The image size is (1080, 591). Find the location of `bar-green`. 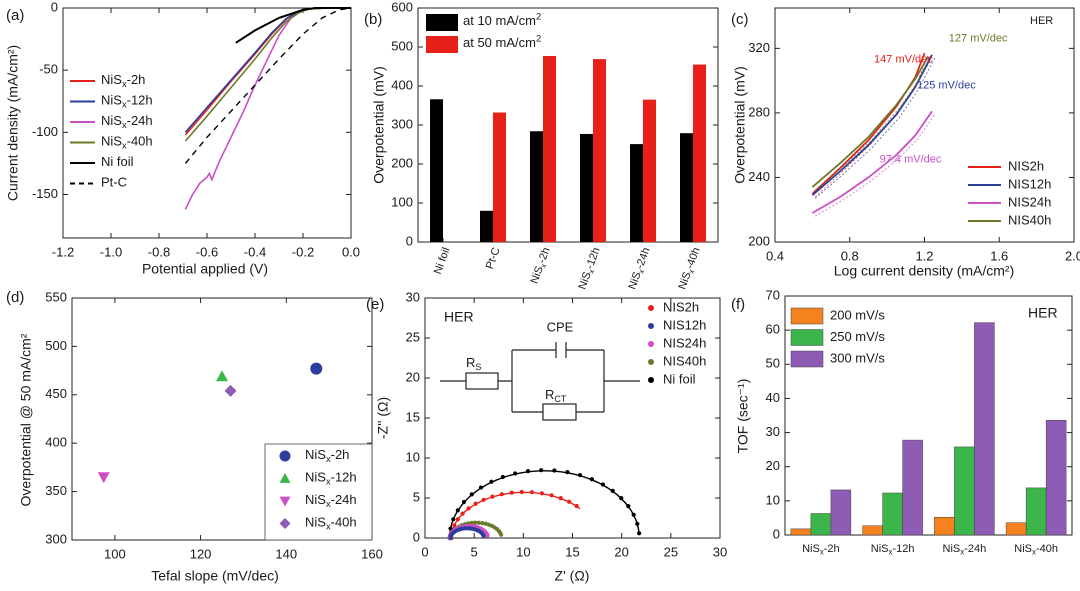

bar-green is located at coordinates (892, 514).